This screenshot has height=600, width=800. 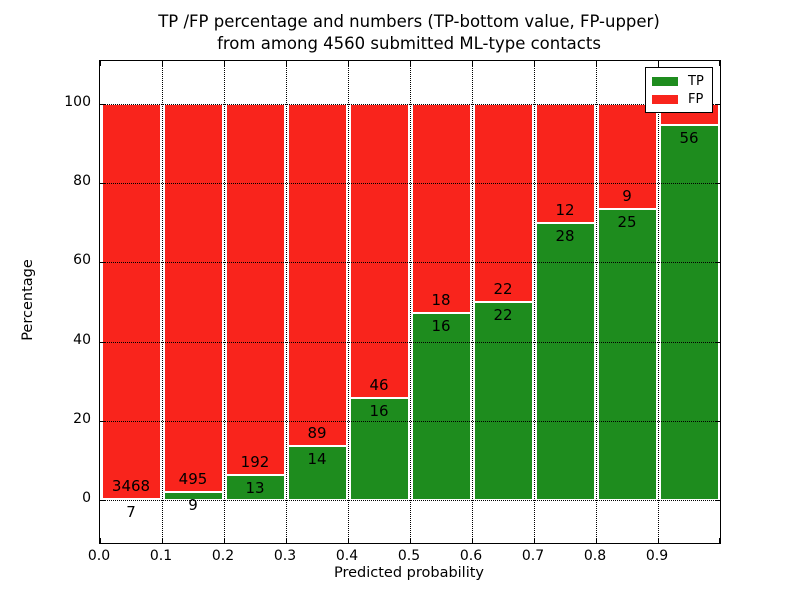 I want to click on legend-item-tp: TP, so click(x=679, y=81).